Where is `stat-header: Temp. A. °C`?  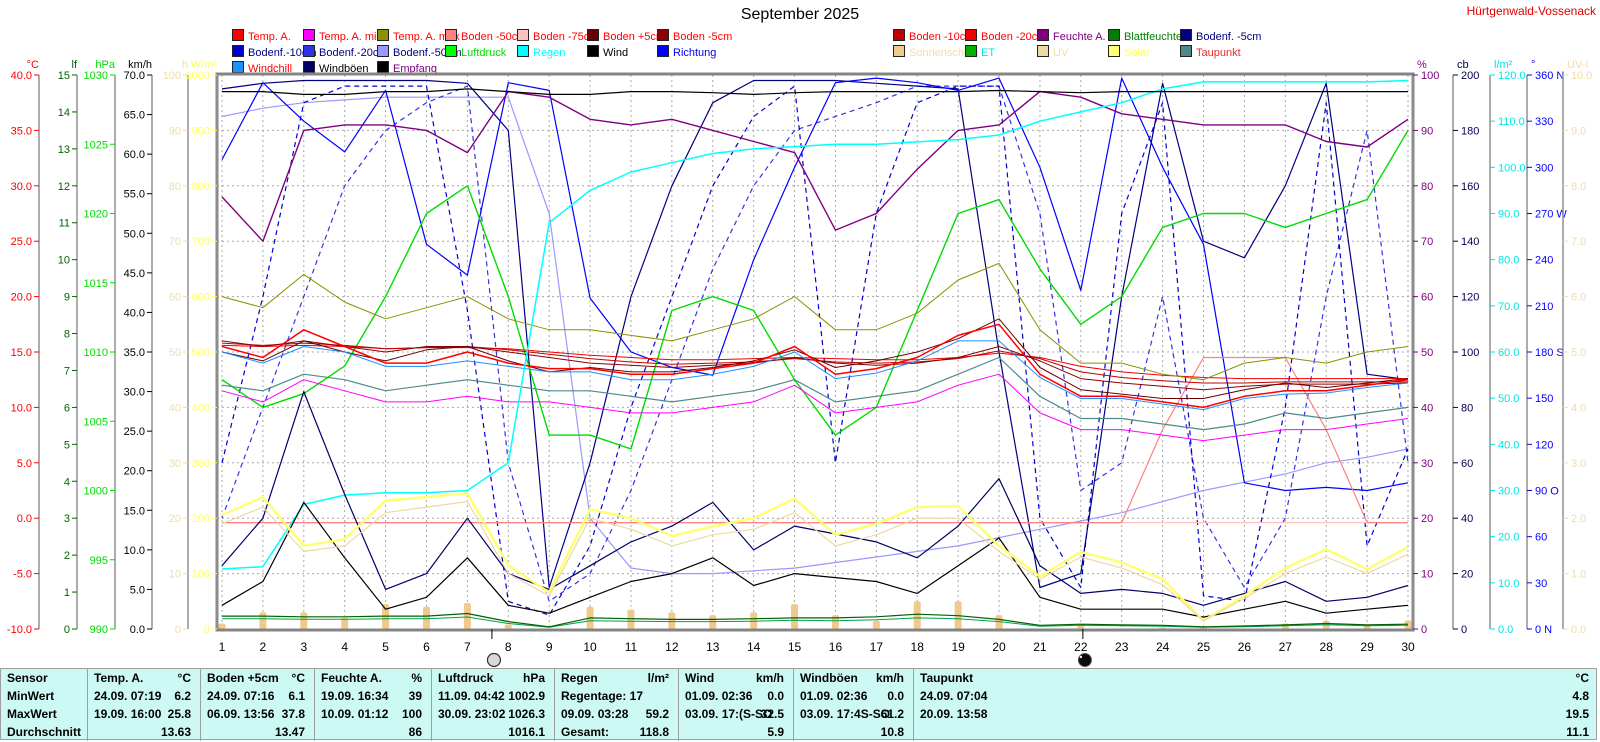 stat-header: Temp. A. °C is located at coordinates (144, 679).